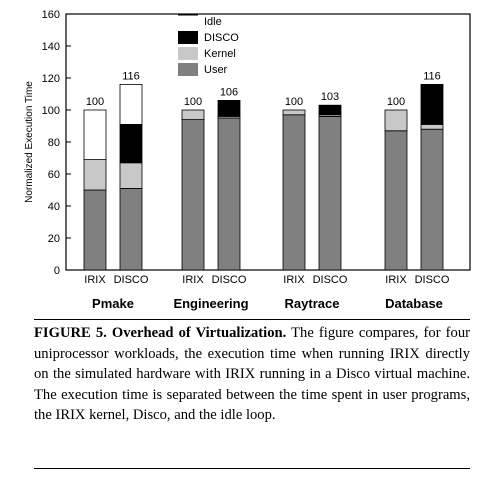  I want to click on bar-total-label: 106, so click(229, 92).